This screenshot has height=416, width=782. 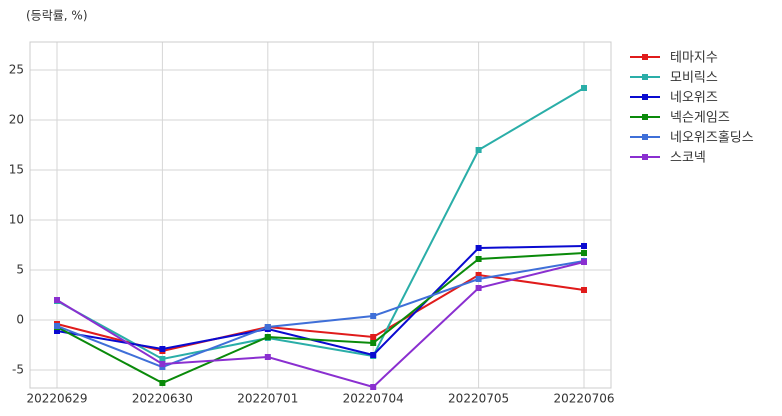 What do you see at coordinates (267, 399) in the screenshot?
I see `x-tick-label: 20220701` at bounding box center [267, 399].